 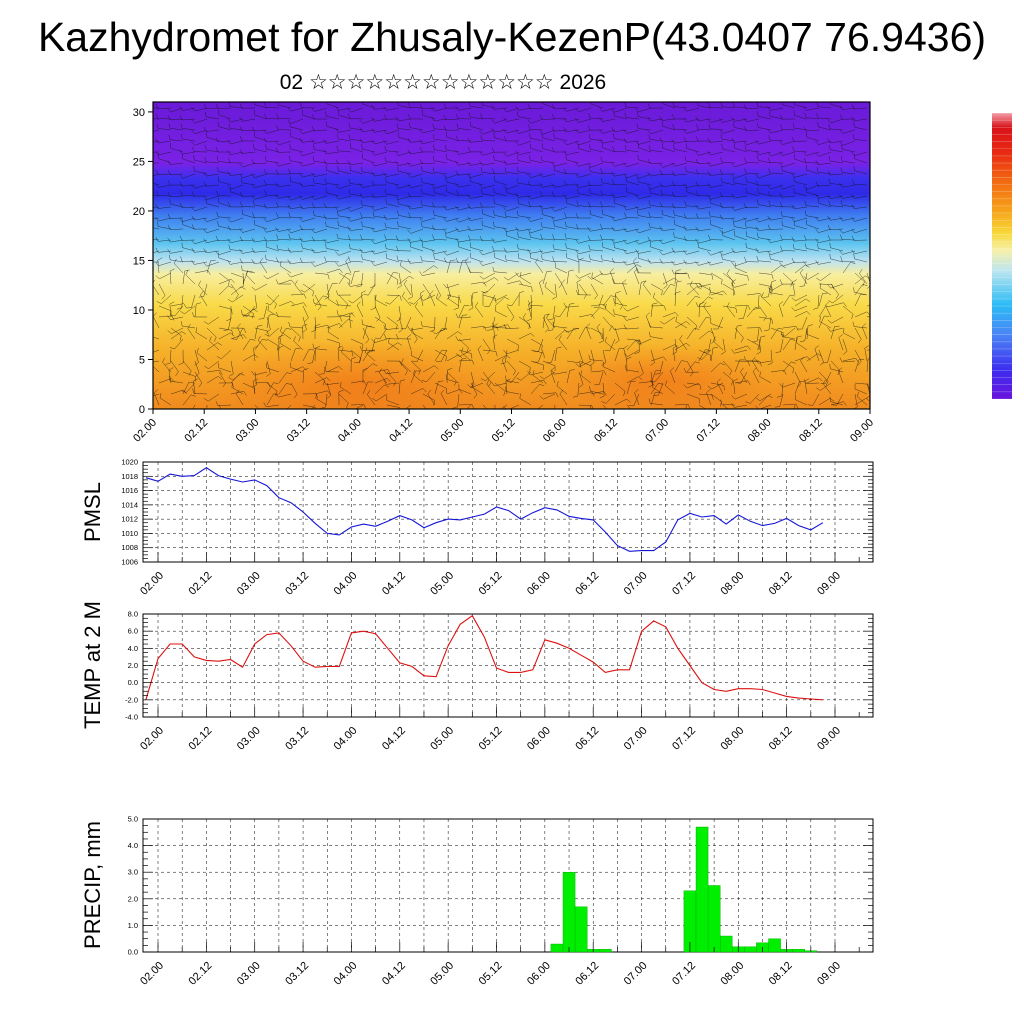 What do you see at coordinates (249, 739) in the screenshot?
I see `temp-xtick-label: 03.00` at bounding box center [249, 739].